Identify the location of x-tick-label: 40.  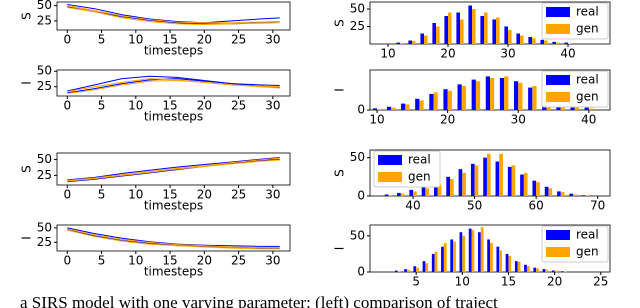
(567, 54).